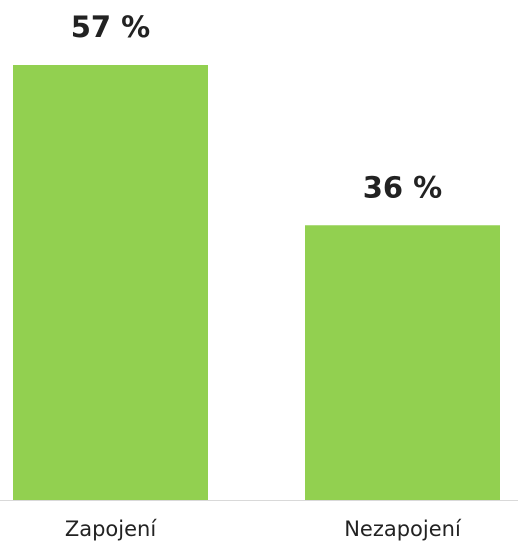 The height and width of the screenshot is (547, 518). Describe the element at coordinates (111, 529) in the screenshot. I see `x-tick-label: Zapojení` at that location.